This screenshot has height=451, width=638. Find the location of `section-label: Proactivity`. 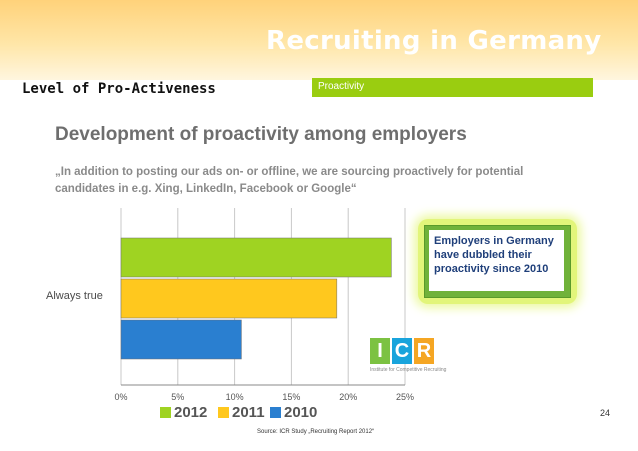

section-label: Proactivity is located at coordinates (341, 86).